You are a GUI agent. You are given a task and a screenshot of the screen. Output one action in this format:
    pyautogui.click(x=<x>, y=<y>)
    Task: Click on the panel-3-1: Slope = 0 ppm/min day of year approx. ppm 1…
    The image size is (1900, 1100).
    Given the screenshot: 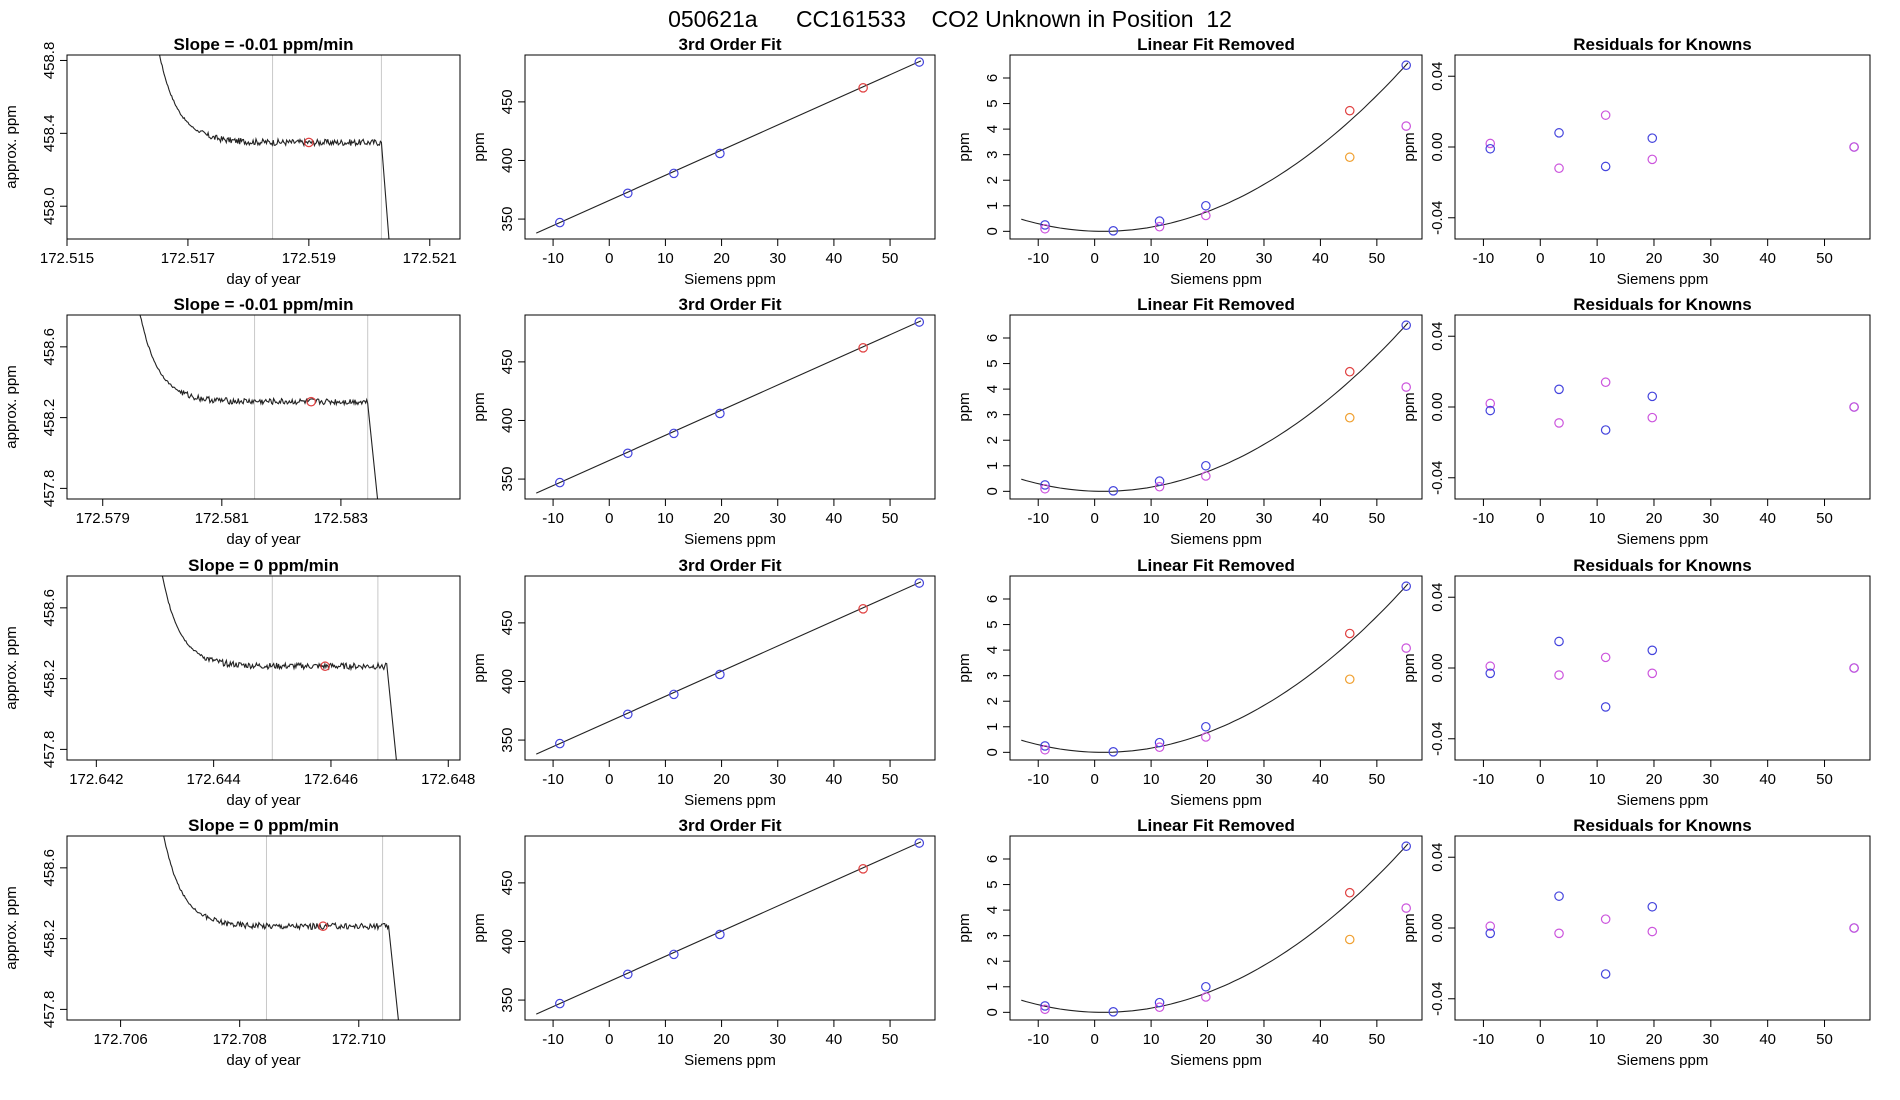 What is the action you would take?
    pyautogui.click(x=239, y=682)
    